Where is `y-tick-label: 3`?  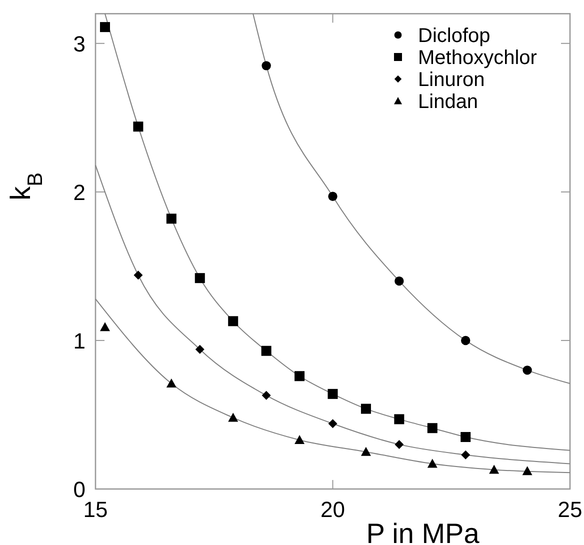
y-tick-label: 3 is located at coordinates (79, 43).